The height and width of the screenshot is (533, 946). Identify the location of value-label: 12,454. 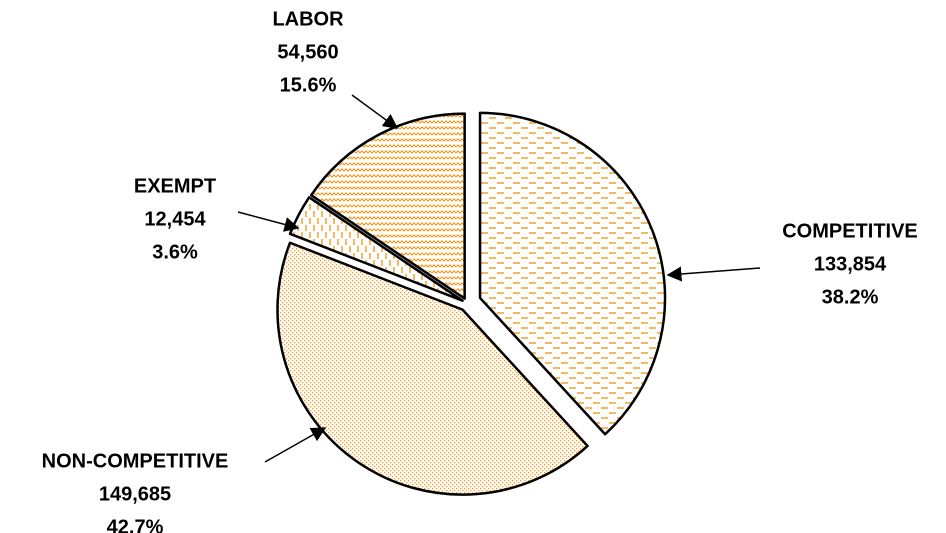
(175, 219).